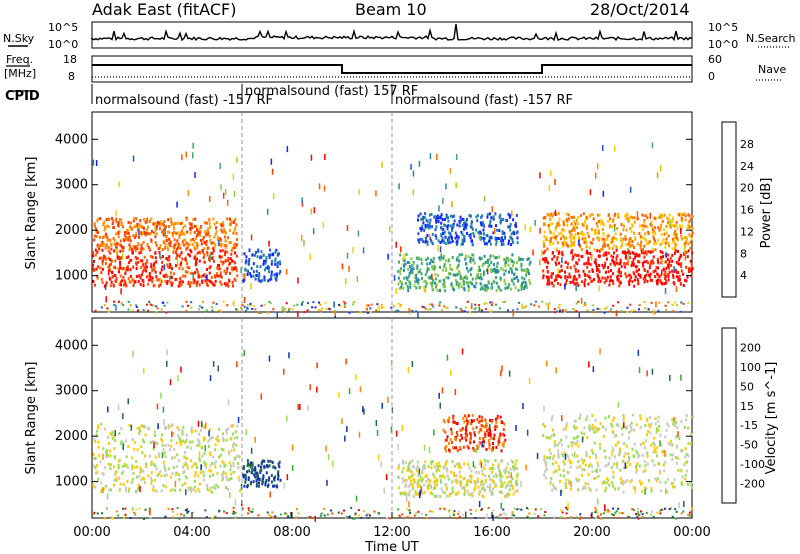  Describe the element at coordinates (603, 148) in the screenshot. I see `power-speckle-cell` at that location.